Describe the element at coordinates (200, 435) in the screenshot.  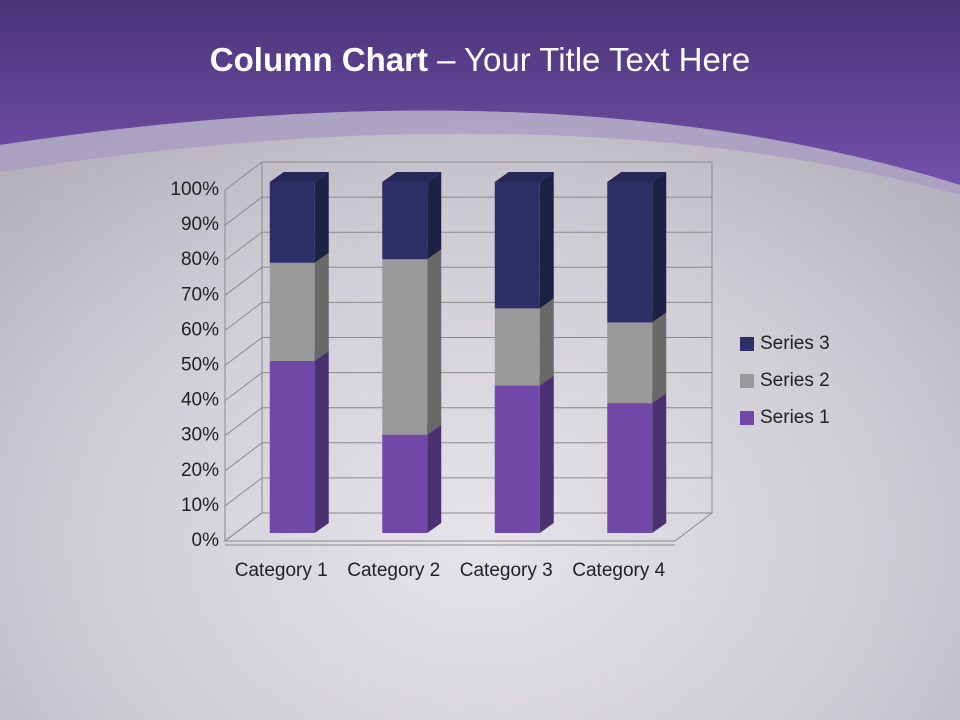
I see `y-tick-label: 30%` at that location.